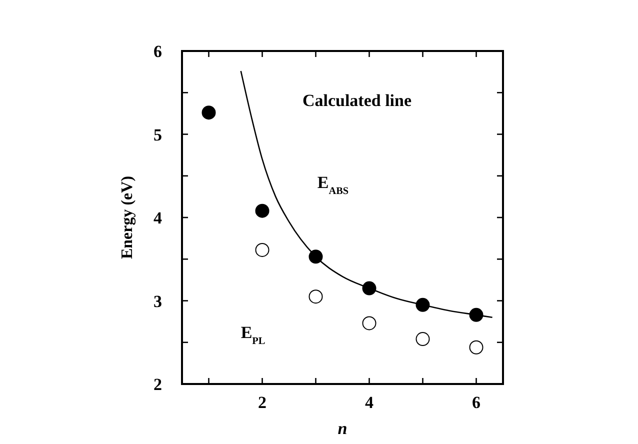 The width and height of the screenshot is (638, 444). I want to click on annotation: Calculated line, so click(357, 100).